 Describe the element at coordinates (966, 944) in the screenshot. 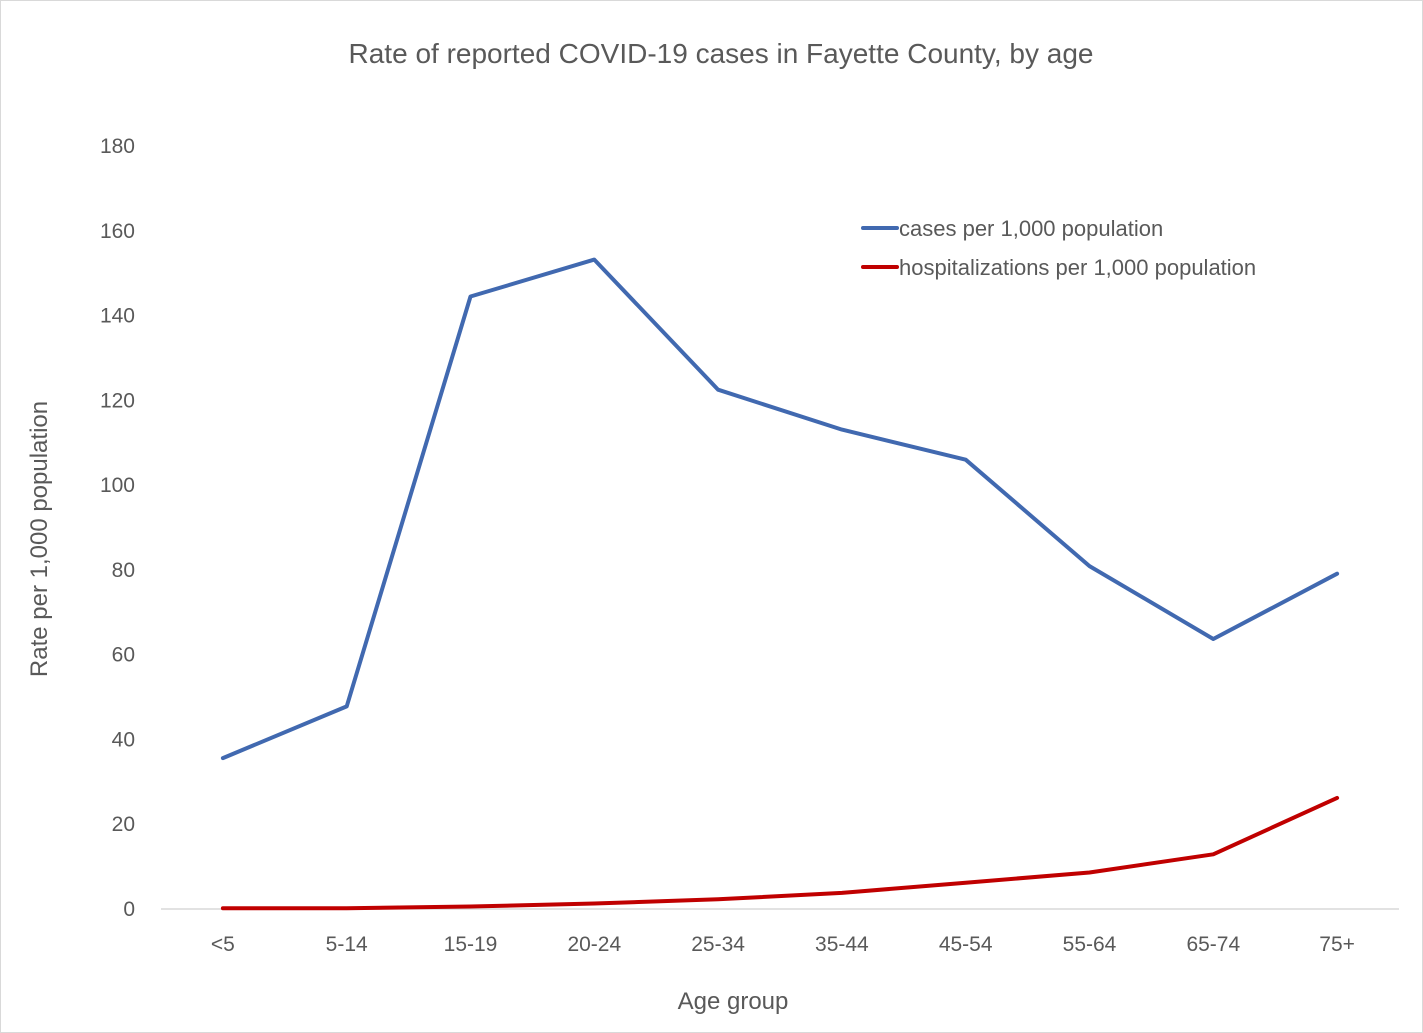

I see `x-tick-label: 45-54` at that location.